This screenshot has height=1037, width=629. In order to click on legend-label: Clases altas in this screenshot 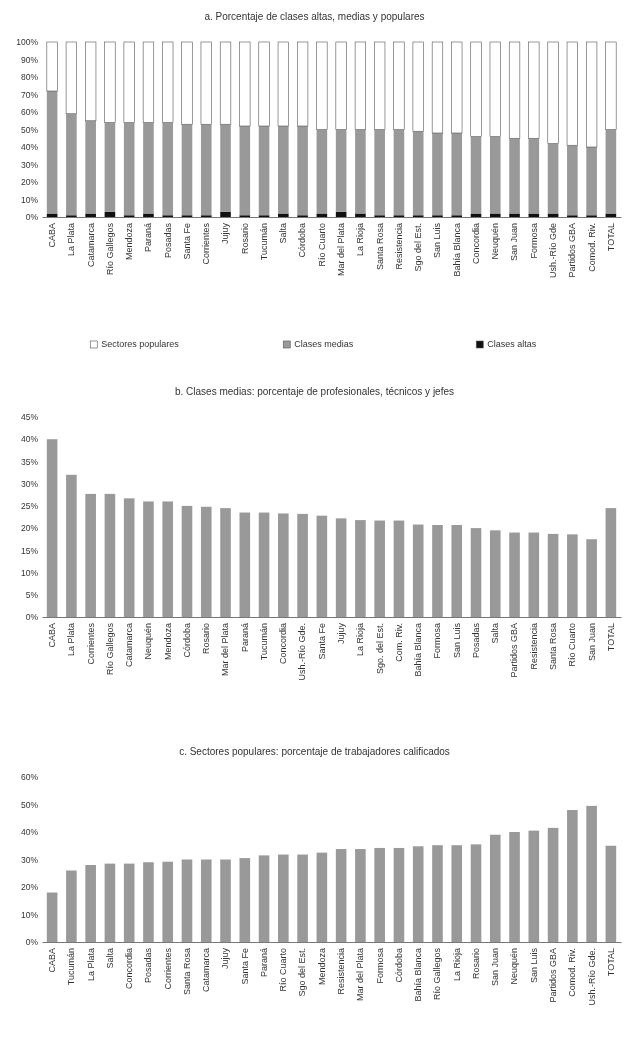, I will do `click(512, 344)`.